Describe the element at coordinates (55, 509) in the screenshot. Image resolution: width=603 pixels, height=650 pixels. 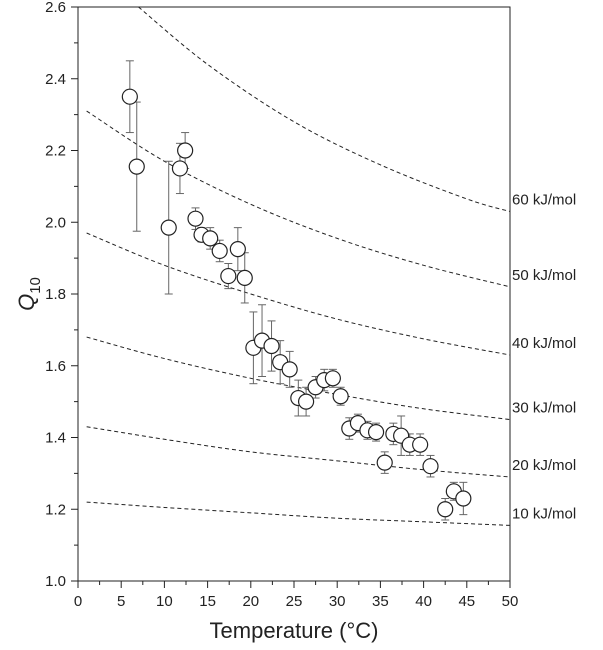
I see `y-tick-label: 1.2` at that location.